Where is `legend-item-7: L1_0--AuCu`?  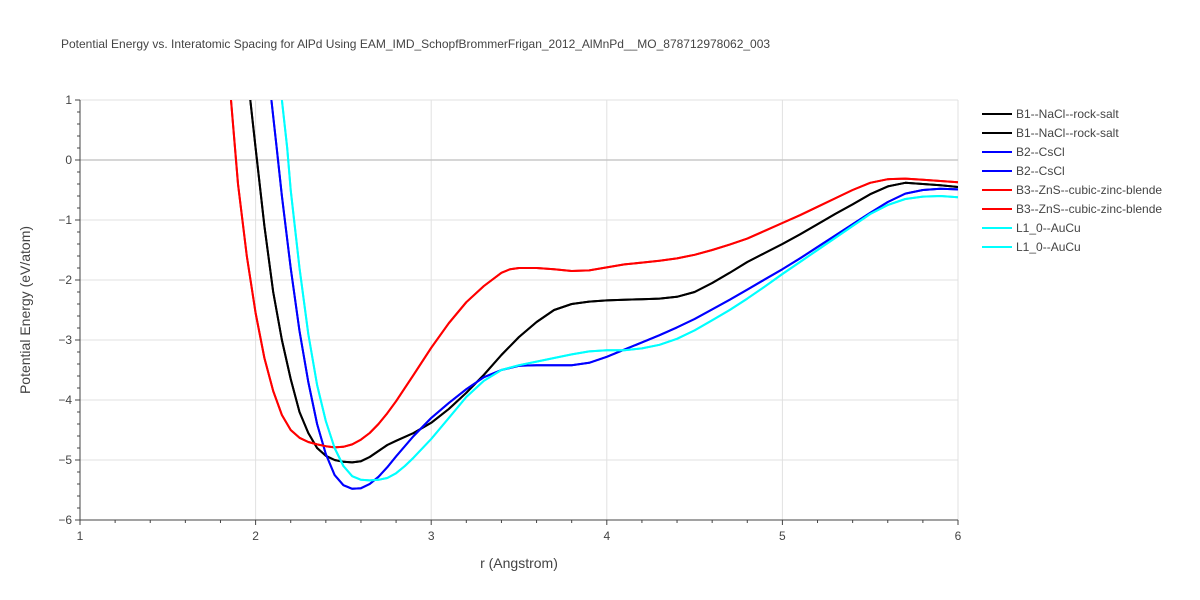
legend-item-7: L1_0--AuCu is located at coordinates (1031, 228).